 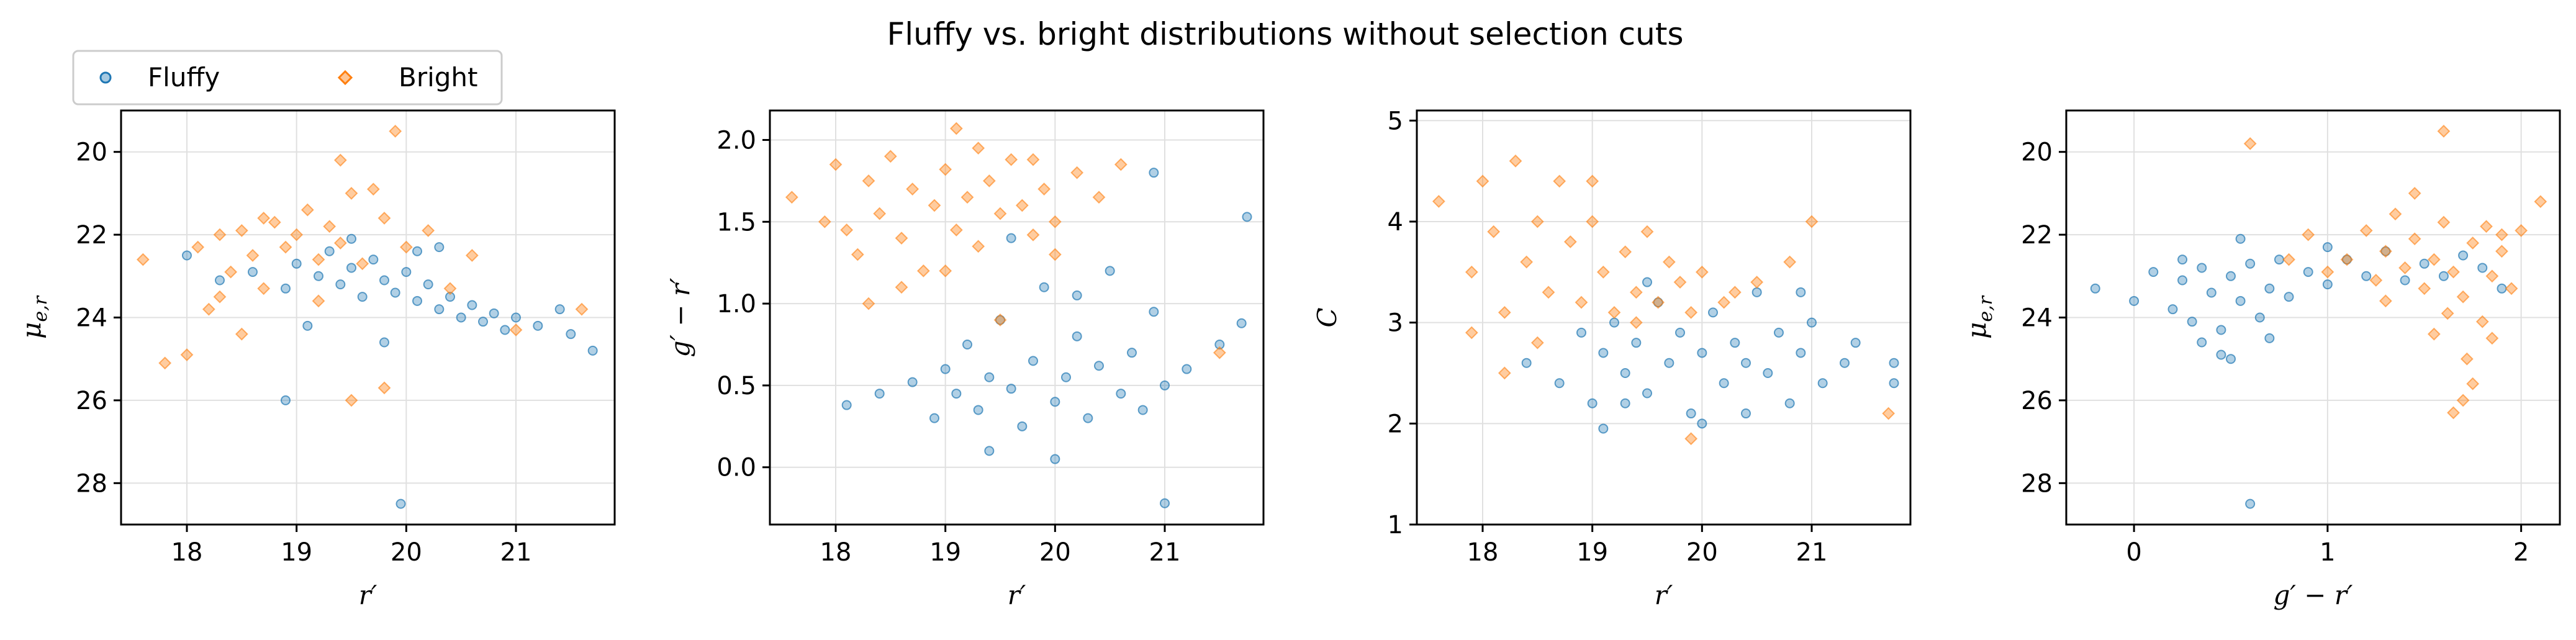 What do you see at coordinates (1165, 552) in the screenshot?
I see `x-tick-label: 21` at bounding box center [1165, 552].